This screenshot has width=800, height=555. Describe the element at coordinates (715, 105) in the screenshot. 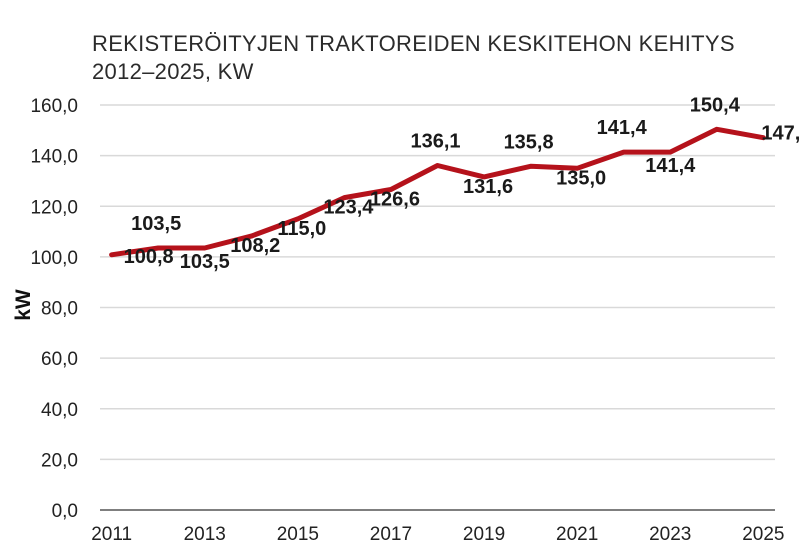

I see `data-label: 150,4` at that location.